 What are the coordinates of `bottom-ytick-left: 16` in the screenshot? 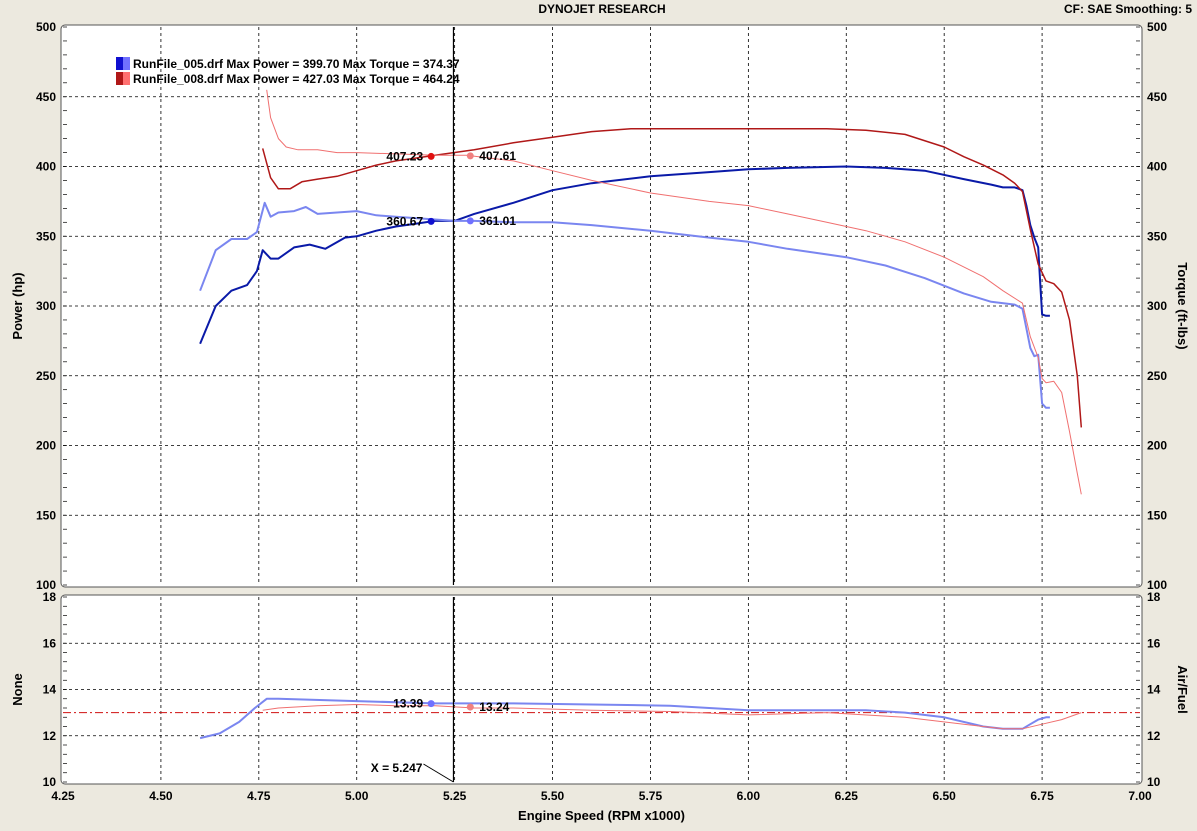 It's located at (50, 643).